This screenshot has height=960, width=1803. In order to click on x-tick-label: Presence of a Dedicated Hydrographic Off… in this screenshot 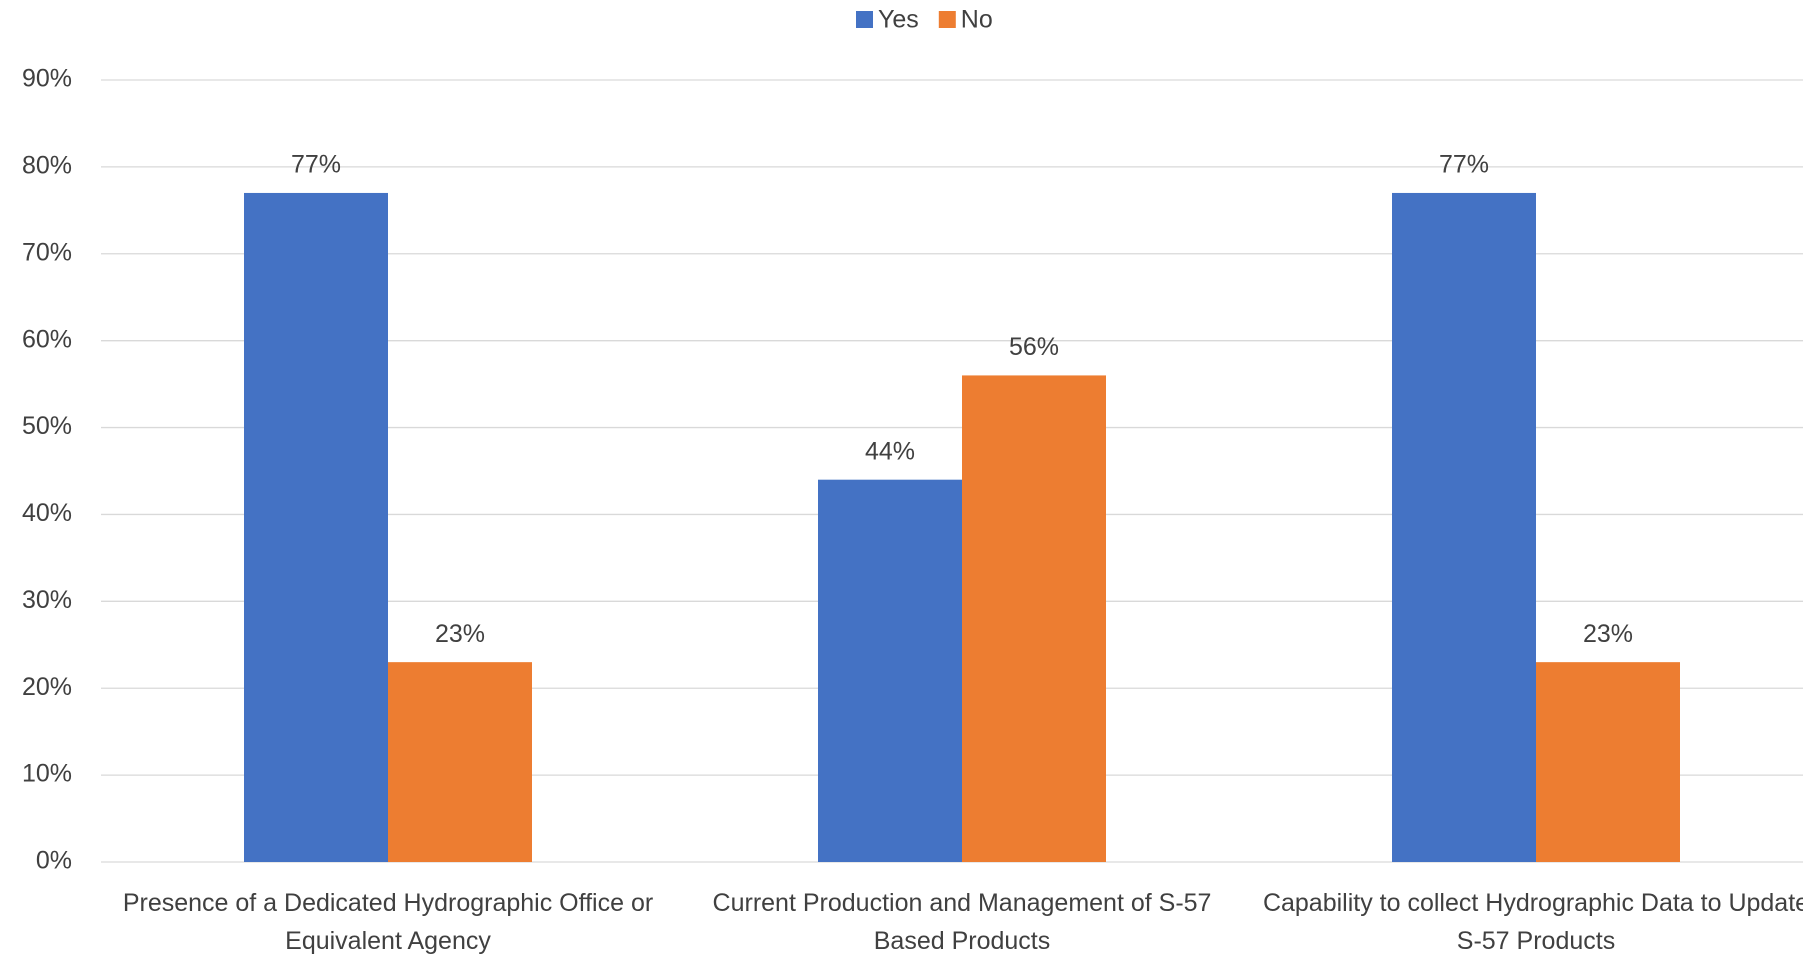, I will do `click(388, 922)`.